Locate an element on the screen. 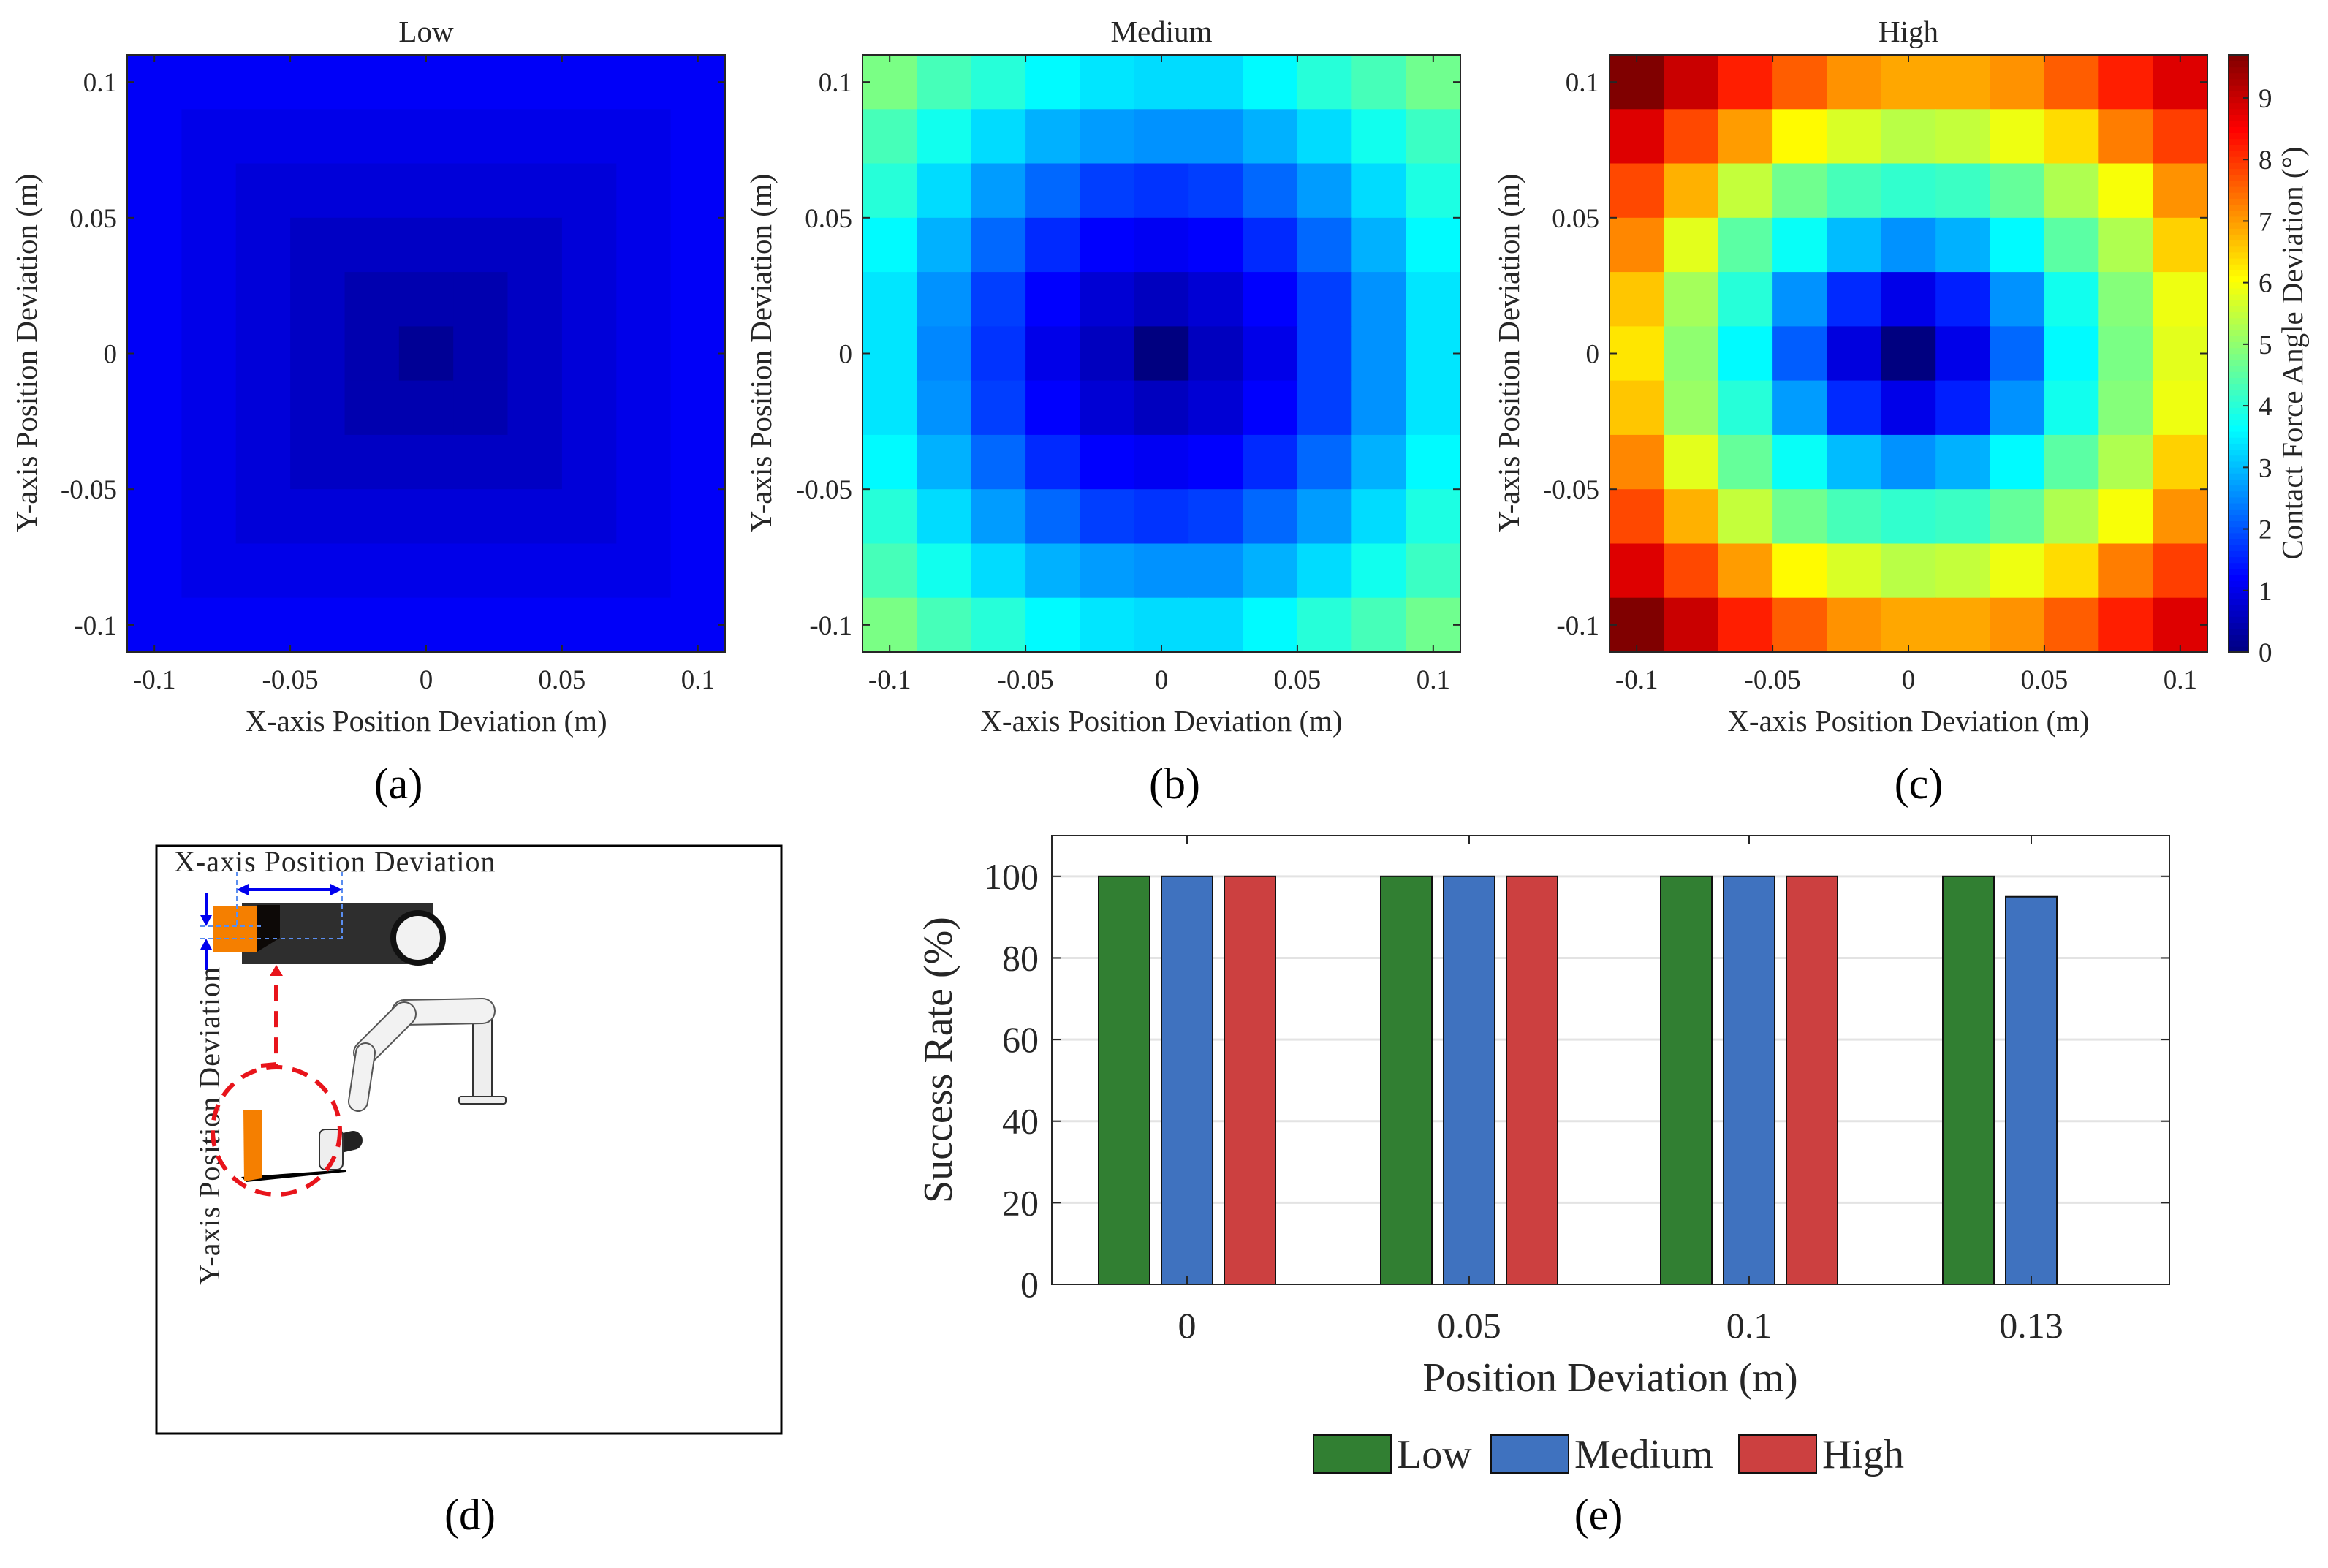 This screenshot has height=1568, width=2328. x-tick-label: -0.1 is located at coordinates (890, 680).